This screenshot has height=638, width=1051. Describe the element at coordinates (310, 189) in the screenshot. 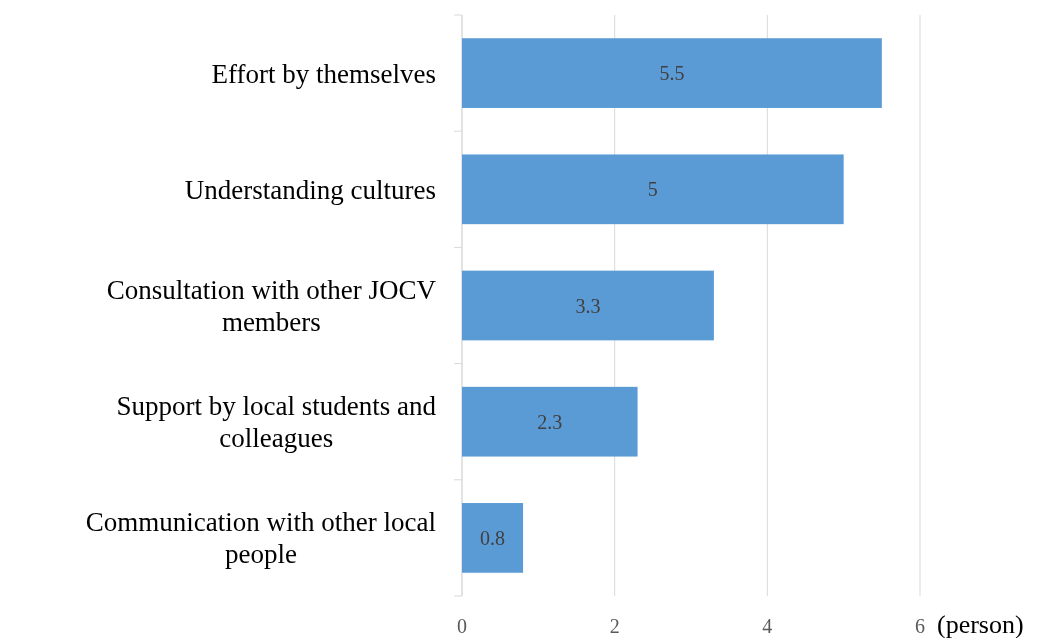

I see `y-tick-label: Understanding cultures` at that location.